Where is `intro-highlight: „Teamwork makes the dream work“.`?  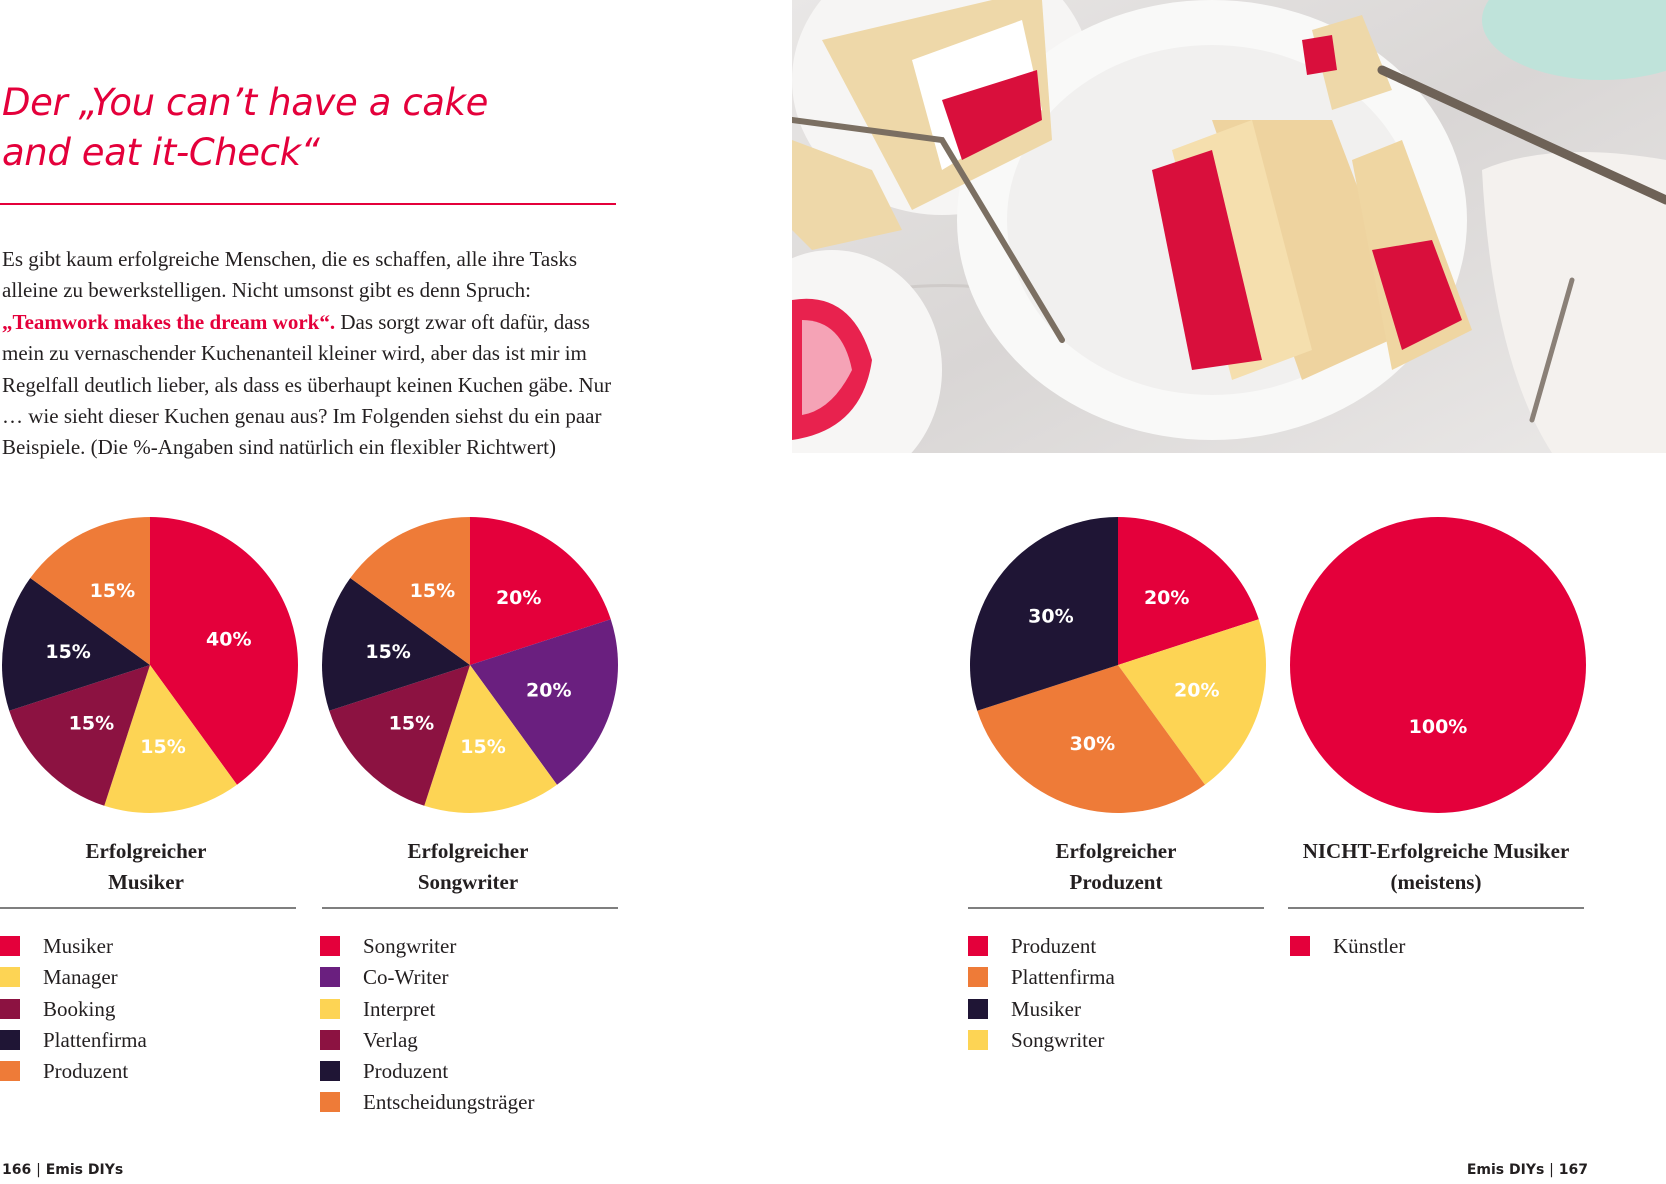
intro-highlight: „Teamwork makes the dream work“. is located at coordinates (169, 321).